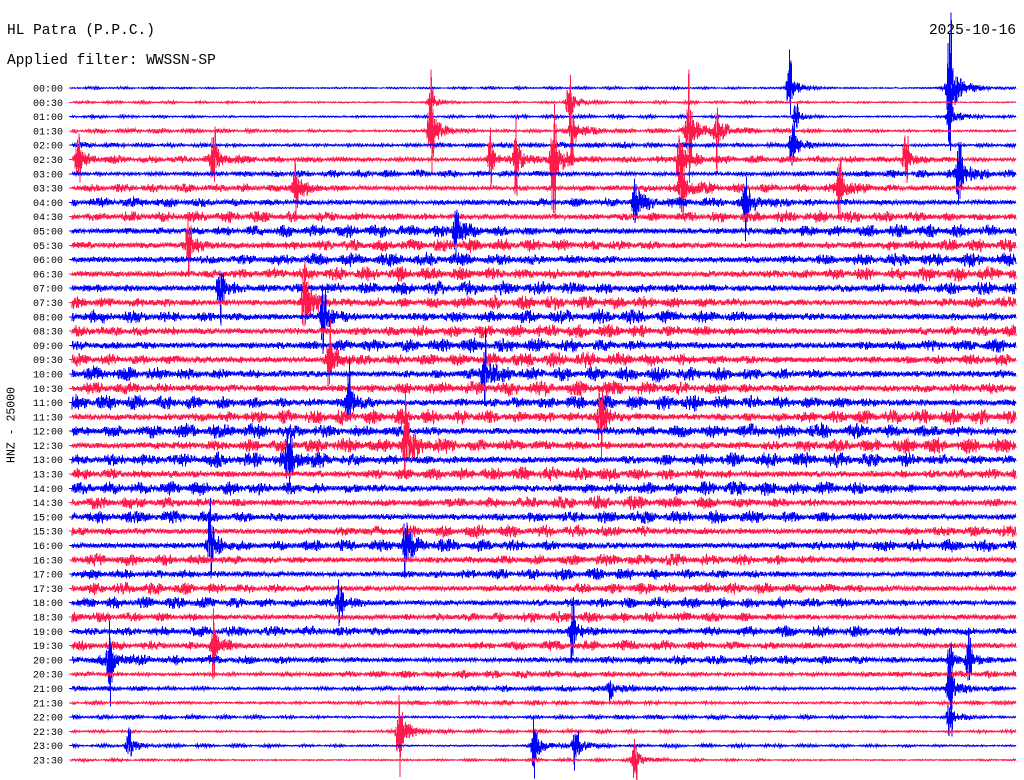  What do you see at coordinates (48, 261) in the screenshot?
I see `time-label-0600: 06:00` at bounding box center [48, 261].